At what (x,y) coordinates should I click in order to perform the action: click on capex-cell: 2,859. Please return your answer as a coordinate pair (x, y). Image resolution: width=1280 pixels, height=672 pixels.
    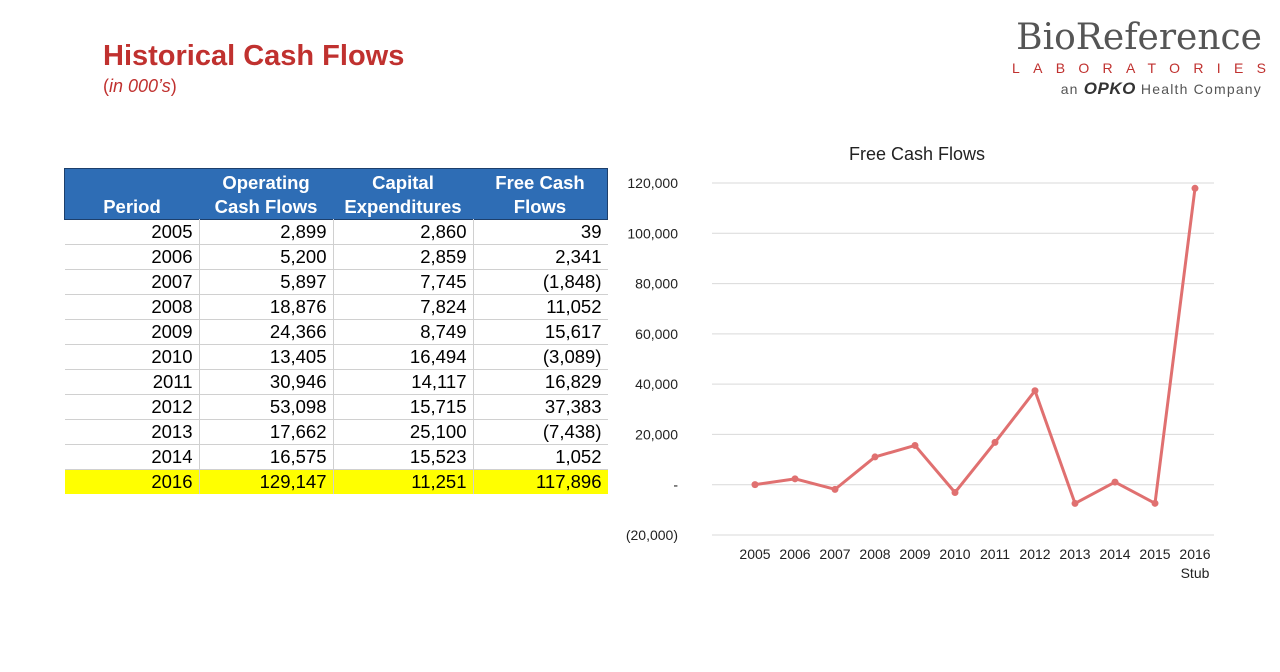
    Looking at the image, I should click on (402, 257).